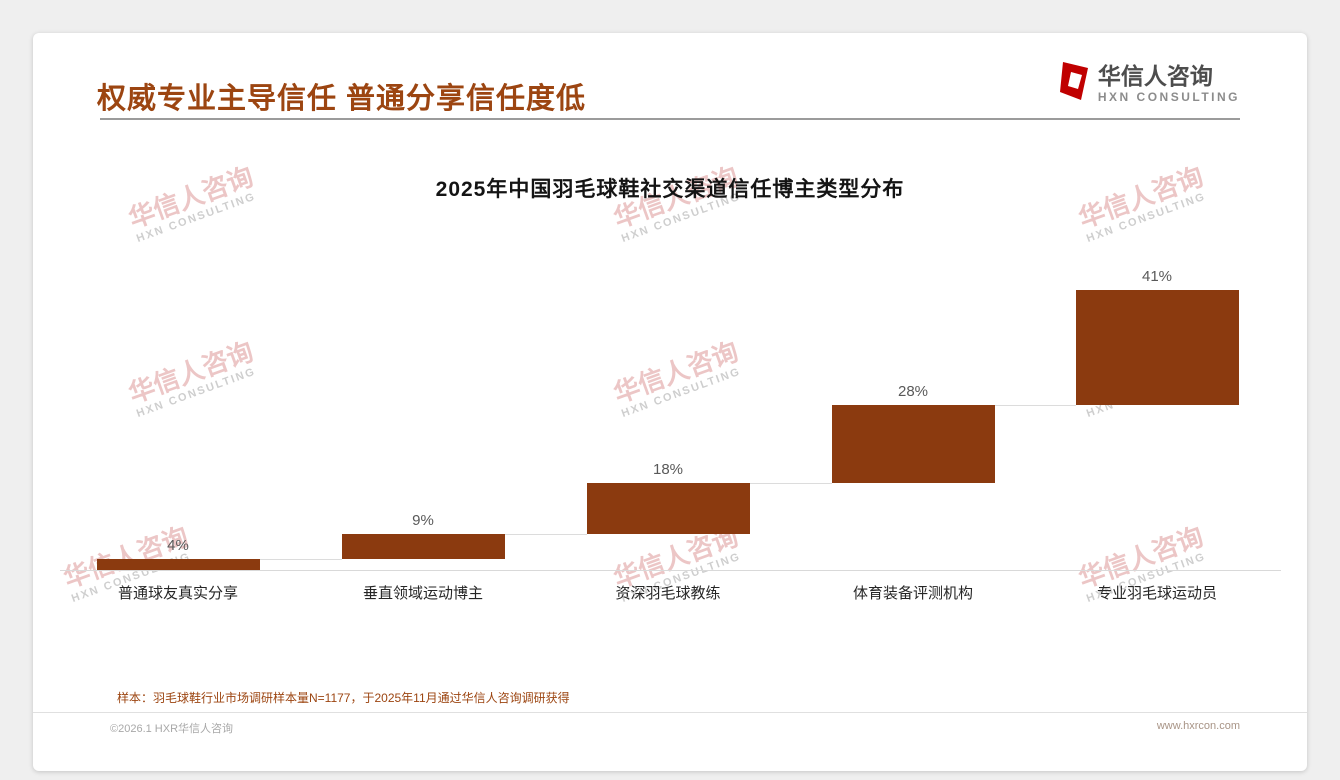 Image resolution: width=1340 pixels, height=780 pixels. I want to click on bar-value-label: 41%, so click(1157, 276).